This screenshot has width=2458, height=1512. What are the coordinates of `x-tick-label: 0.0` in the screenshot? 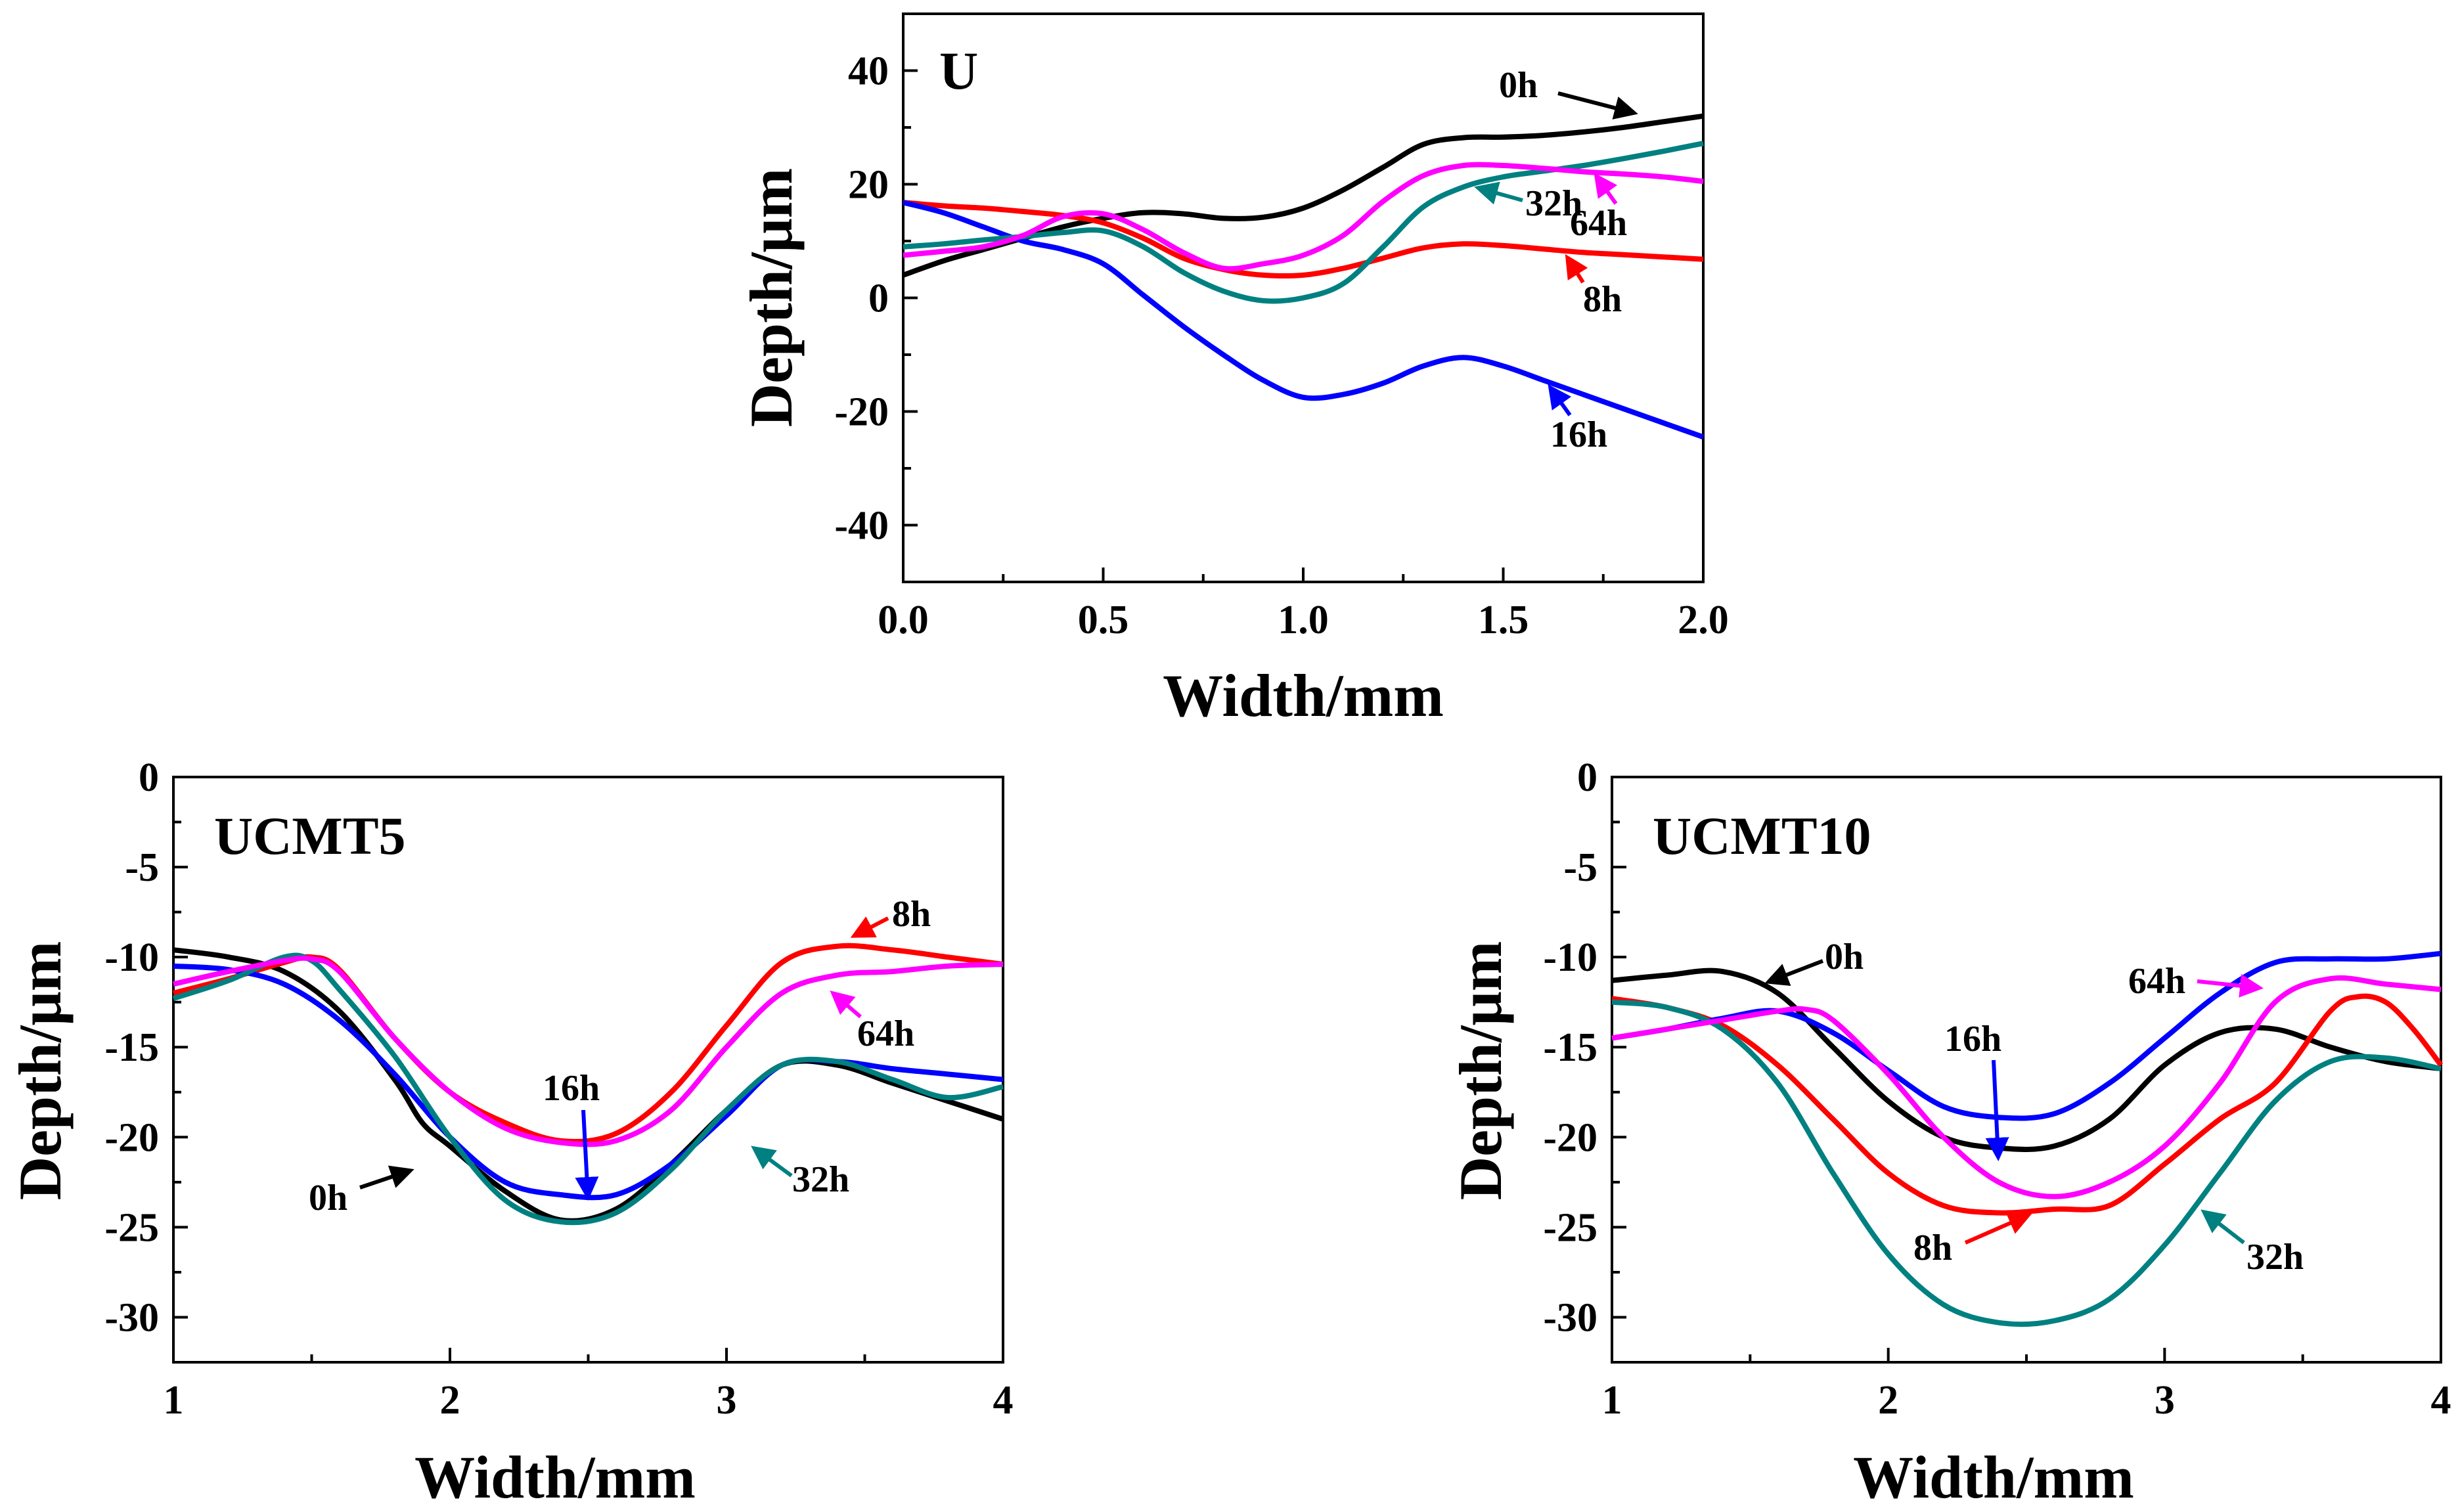 It's located at (903, 620).